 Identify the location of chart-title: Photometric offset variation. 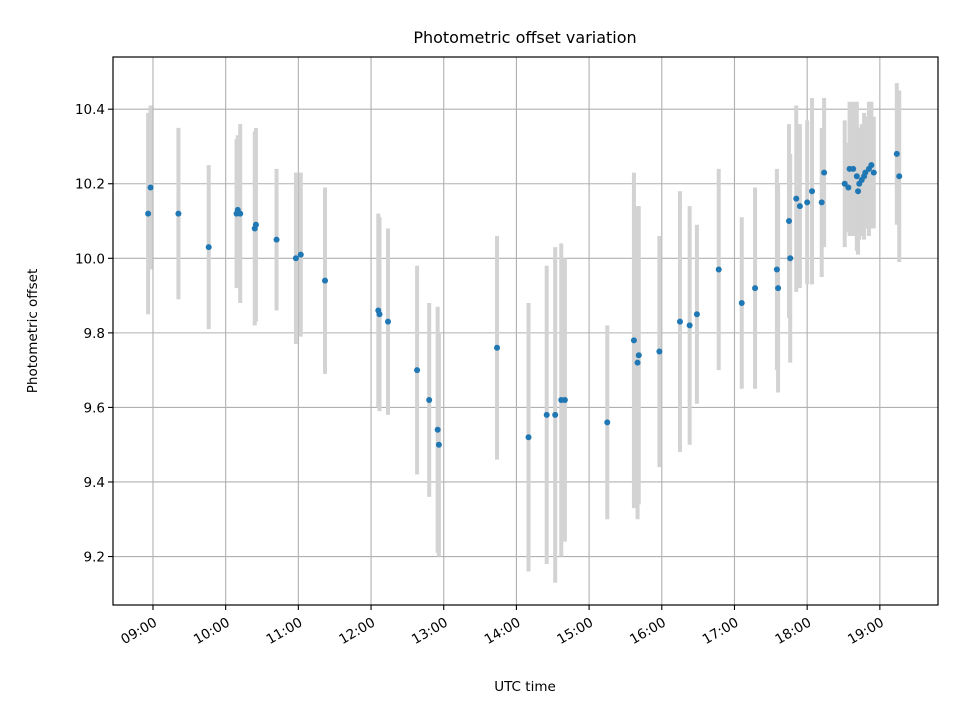
(524, 37).